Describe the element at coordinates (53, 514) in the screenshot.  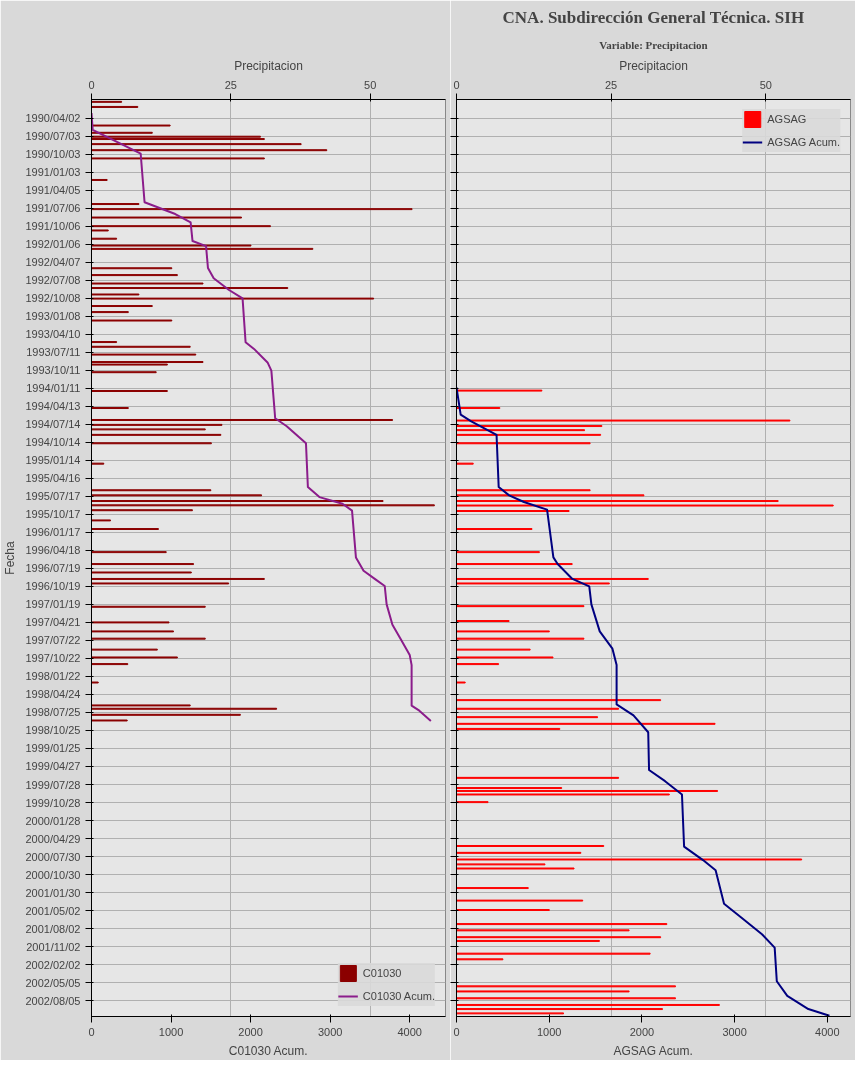
I see `y-tick-label: 1995/10/17` at that location.